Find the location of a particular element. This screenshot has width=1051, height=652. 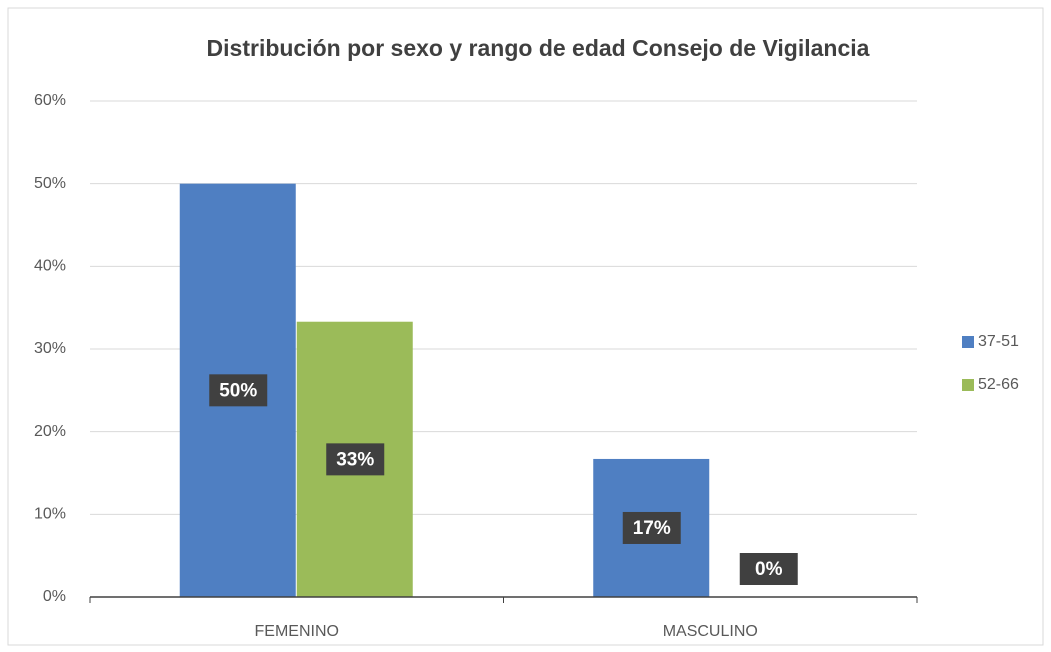

data-label: 17% is located at coordinates (652, 528).